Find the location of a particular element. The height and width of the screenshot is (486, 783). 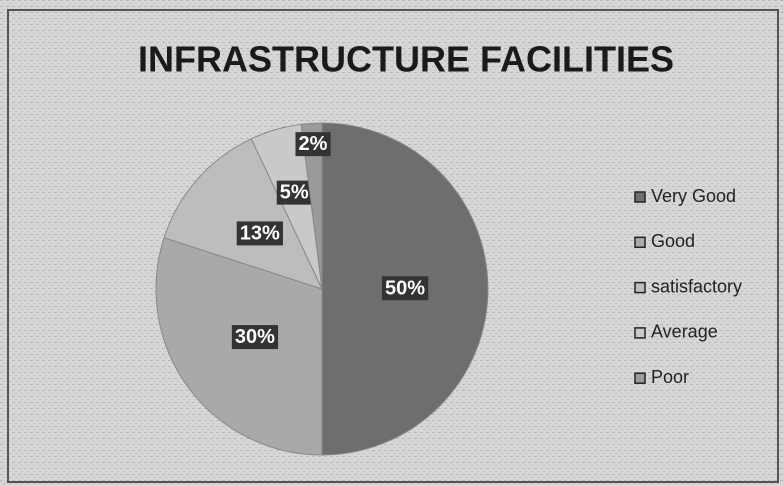

legend-label: Very Good is located at coordinates (693, 196).